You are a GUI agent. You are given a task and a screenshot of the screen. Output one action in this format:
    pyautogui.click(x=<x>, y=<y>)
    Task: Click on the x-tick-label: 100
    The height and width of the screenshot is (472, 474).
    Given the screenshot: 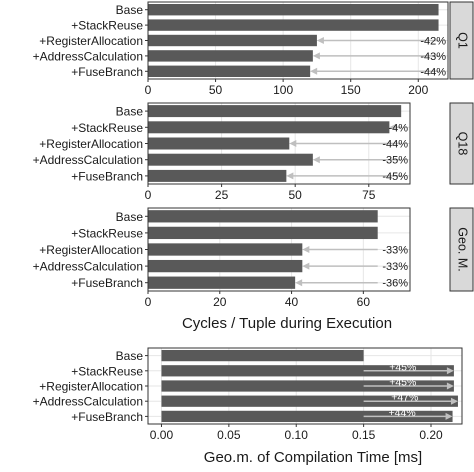 What is the action you would take?
    pyautogui.click(x=283, y=90)
    